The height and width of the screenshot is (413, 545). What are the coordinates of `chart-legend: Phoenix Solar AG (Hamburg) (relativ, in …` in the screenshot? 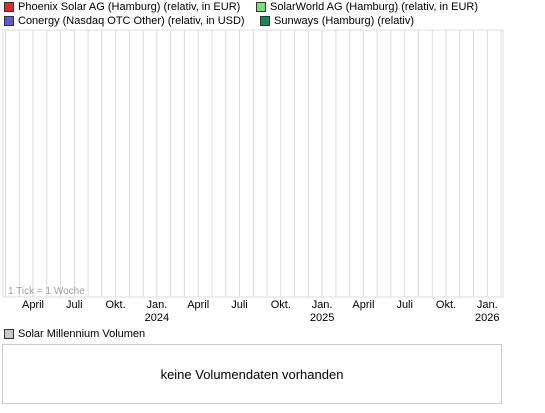 It's located at (272, 15).